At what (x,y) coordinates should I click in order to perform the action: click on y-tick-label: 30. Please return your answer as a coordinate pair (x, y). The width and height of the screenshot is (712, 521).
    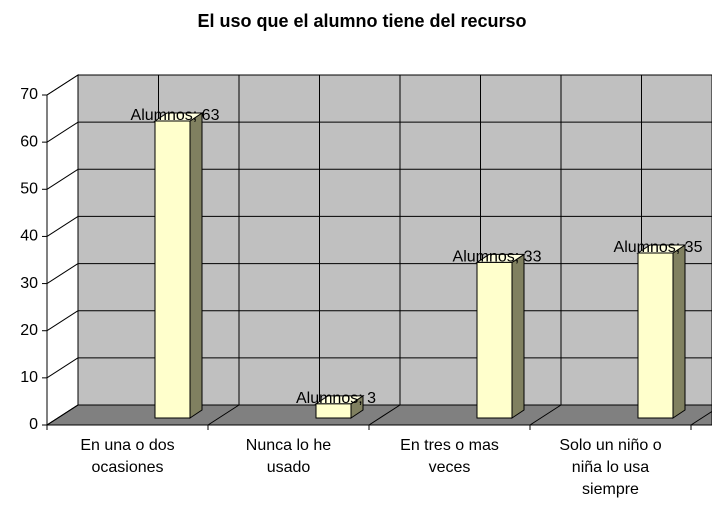
    Looking at the image, I should click on (29, 283).